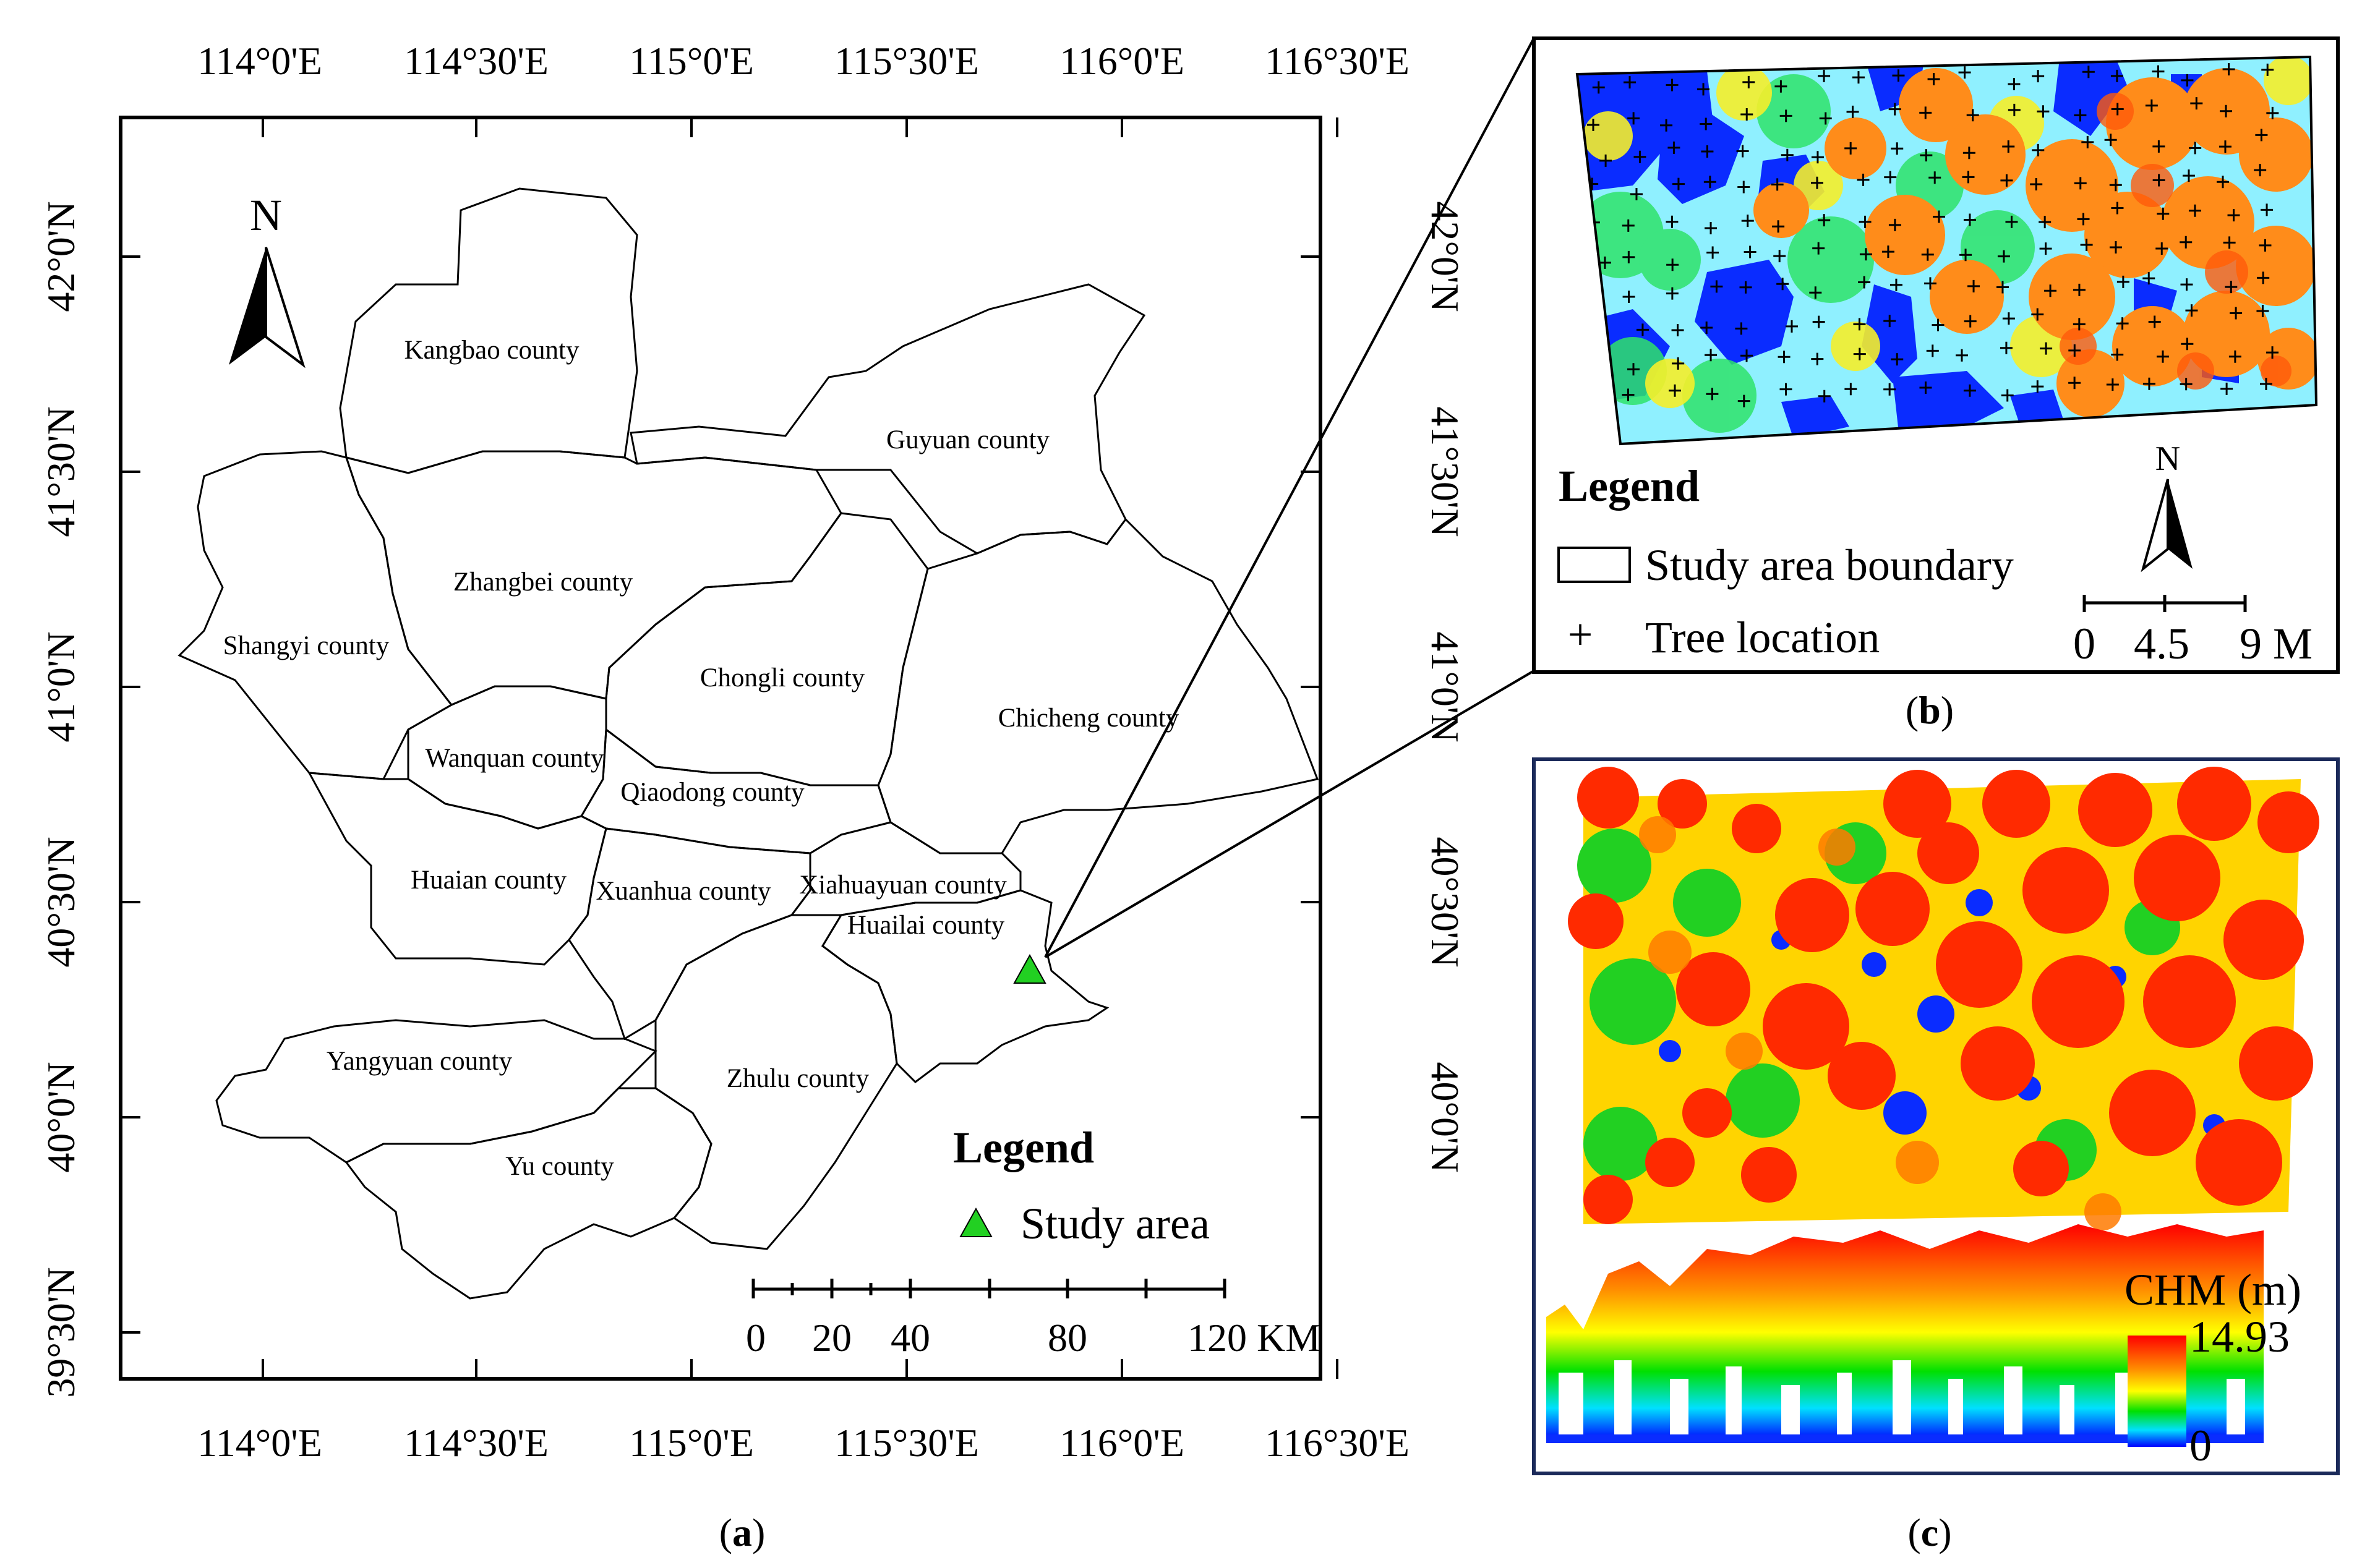 This screenshot has width=2362, height=1568. Describe the element at coordinates (1029, 969) in the screenshot. I see `study-area-marker-icon` at that location.